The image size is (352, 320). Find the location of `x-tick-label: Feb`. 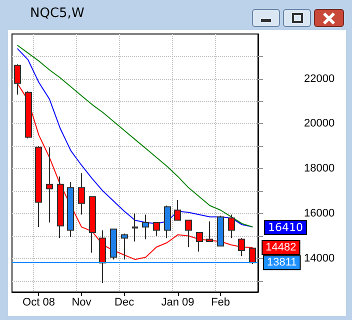

x-tick-label: Feb is located at coordinates (220, 302).